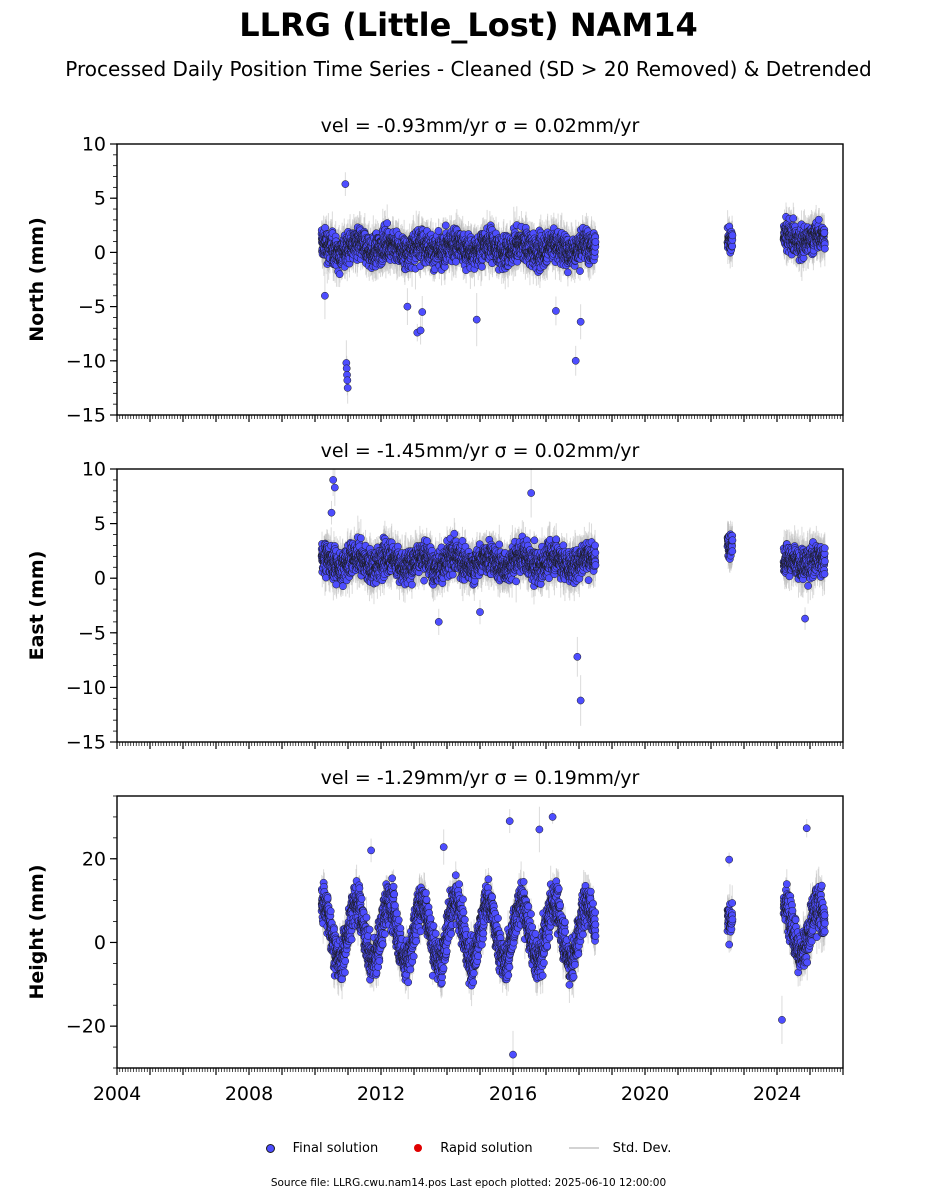 The height and width of the screenshot is (1200, 937). I want to click on points-layer, so click(573, 286).